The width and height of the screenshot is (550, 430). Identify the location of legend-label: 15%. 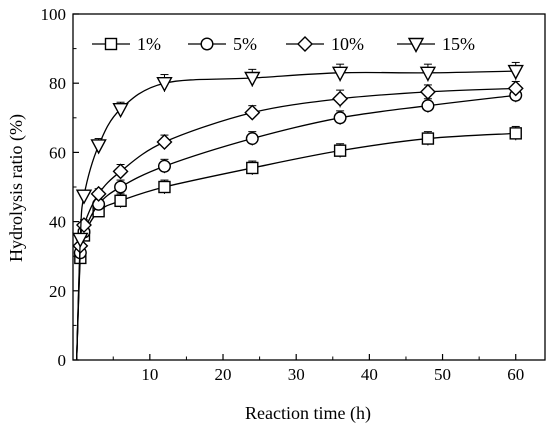
(458, 44).